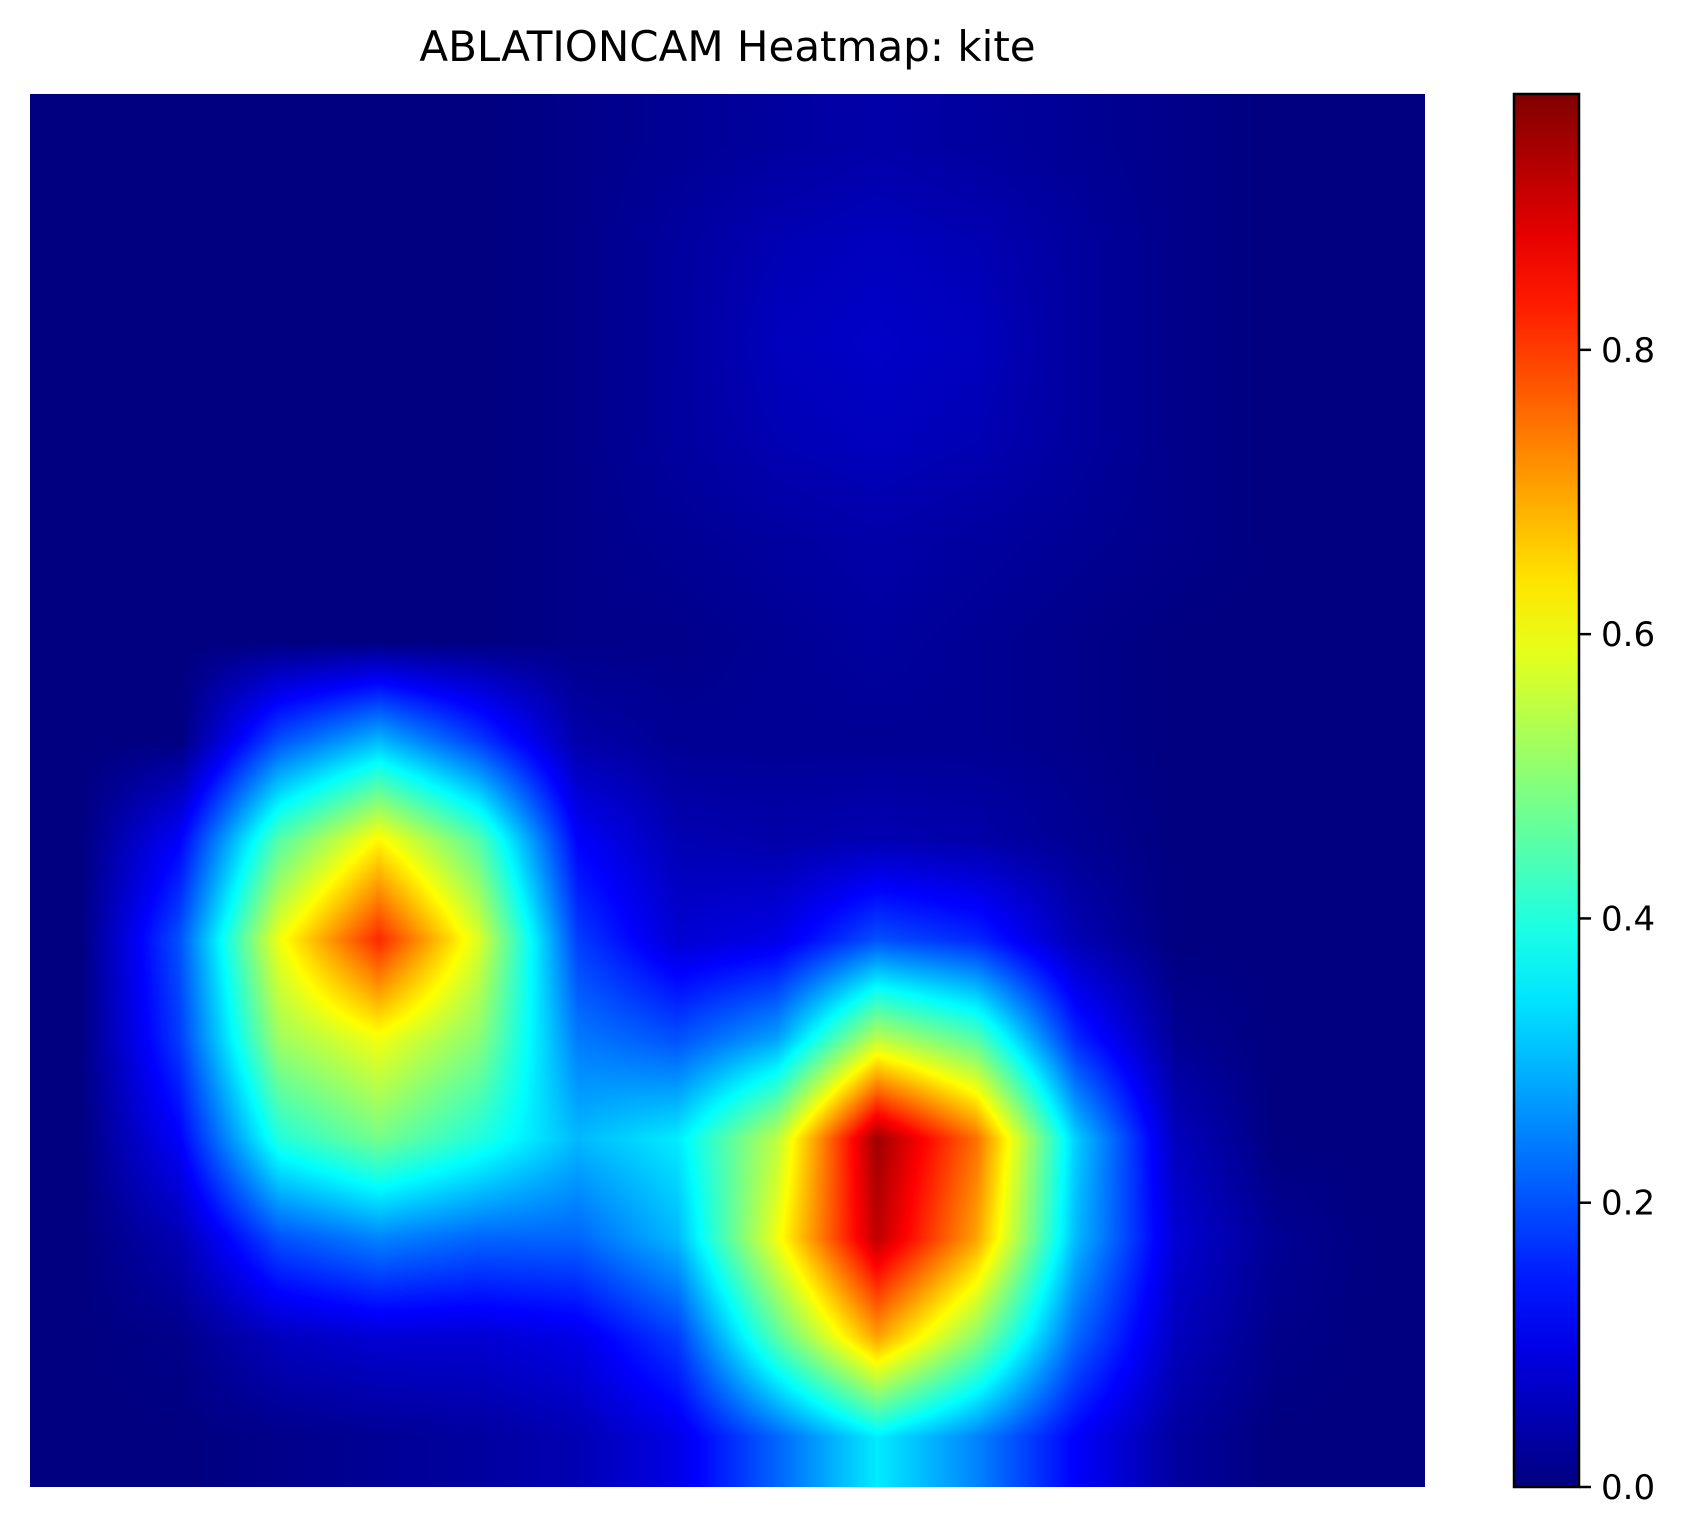  What do you see at coordinates (1628, 1488) in the screenshot?
I see `colorbar-tick-label: 0.0` at bounding box center [1628, 1488].